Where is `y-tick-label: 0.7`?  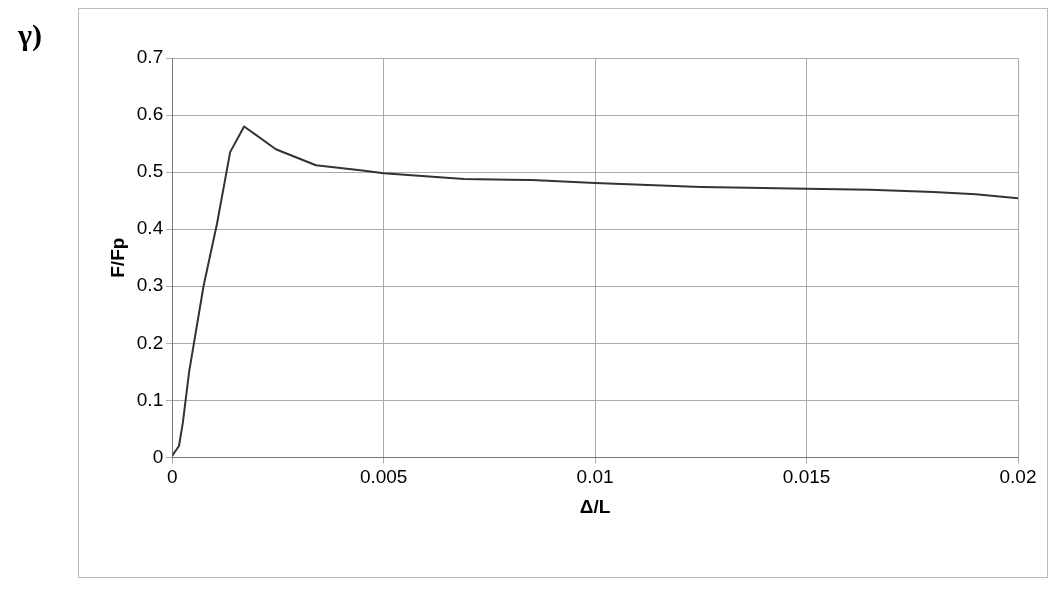 y-tick-label: 0.7 is located at coordinates (150, 57).